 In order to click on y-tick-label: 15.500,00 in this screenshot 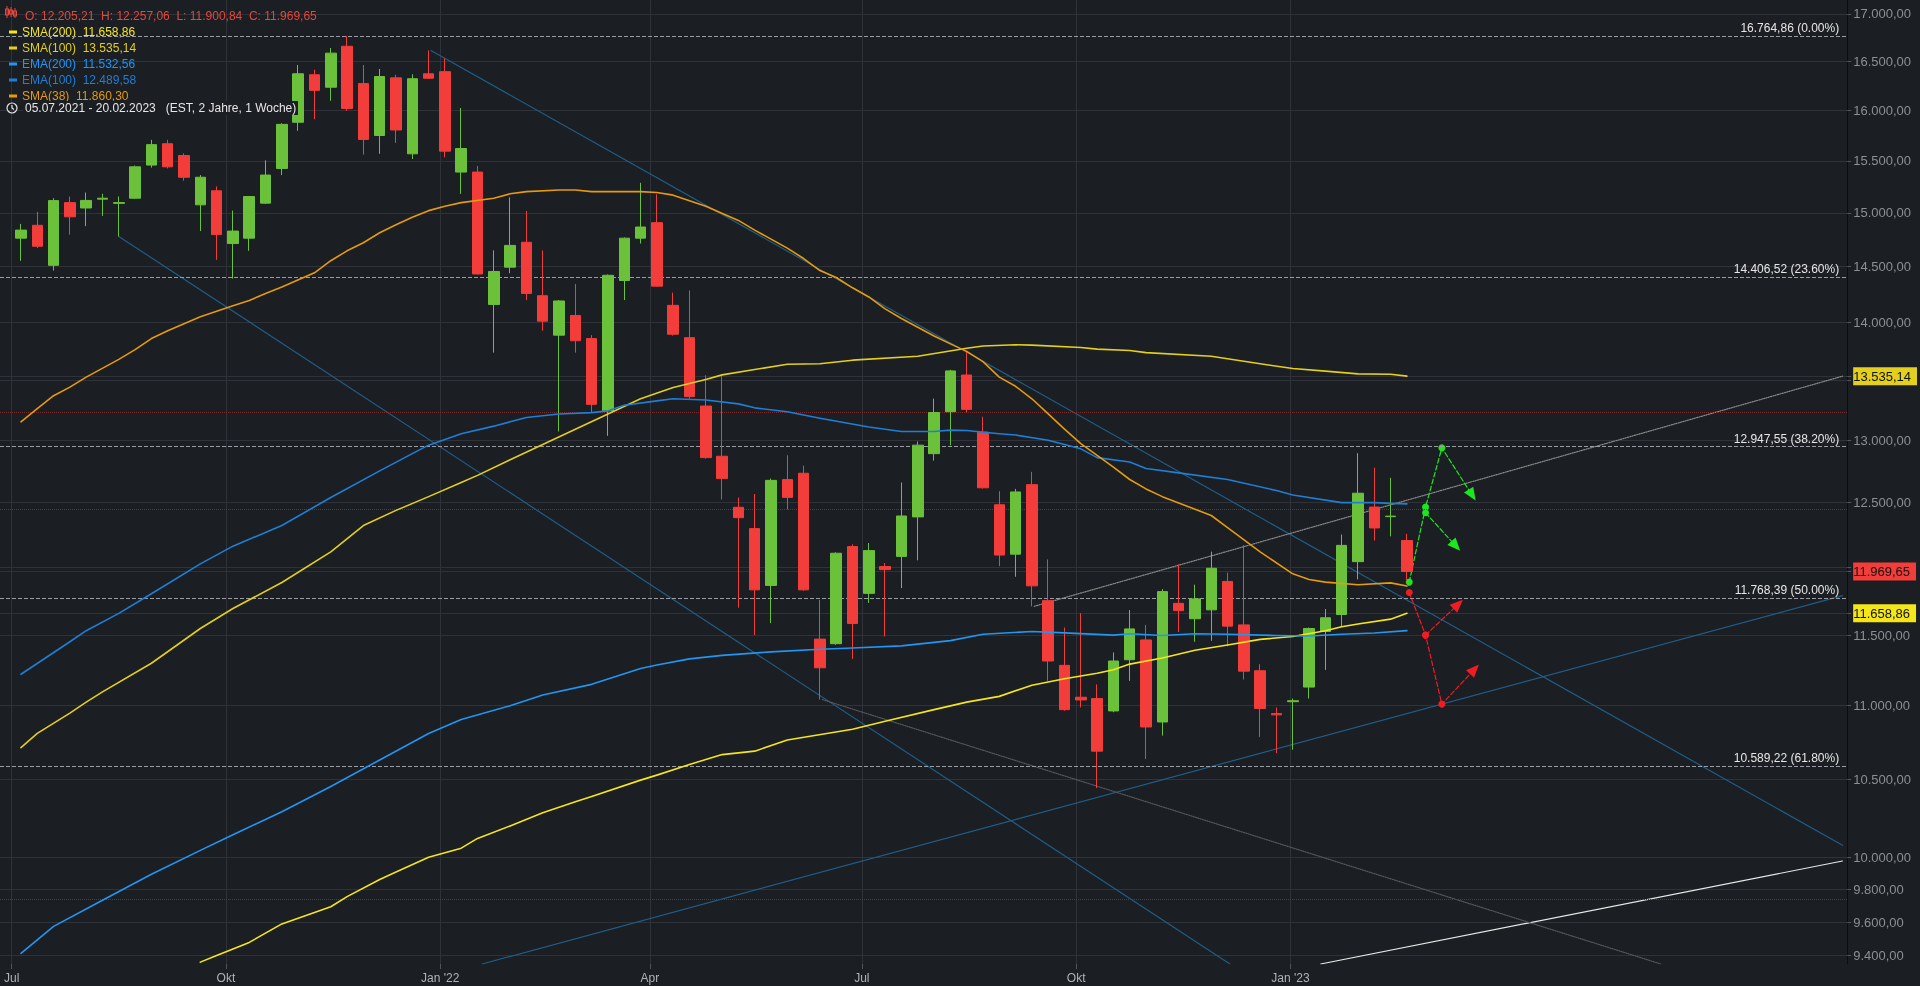, I will do `click(1882, 161)`.